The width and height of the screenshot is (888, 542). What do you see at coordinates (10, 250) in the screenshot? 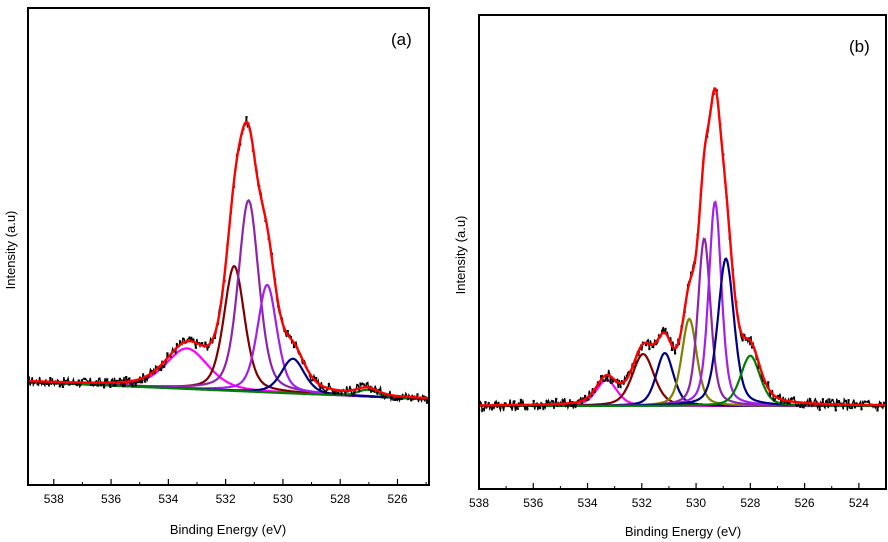
I see `y-axis-title-a: Intensity (a.u)` at bounding box center [10, 250].